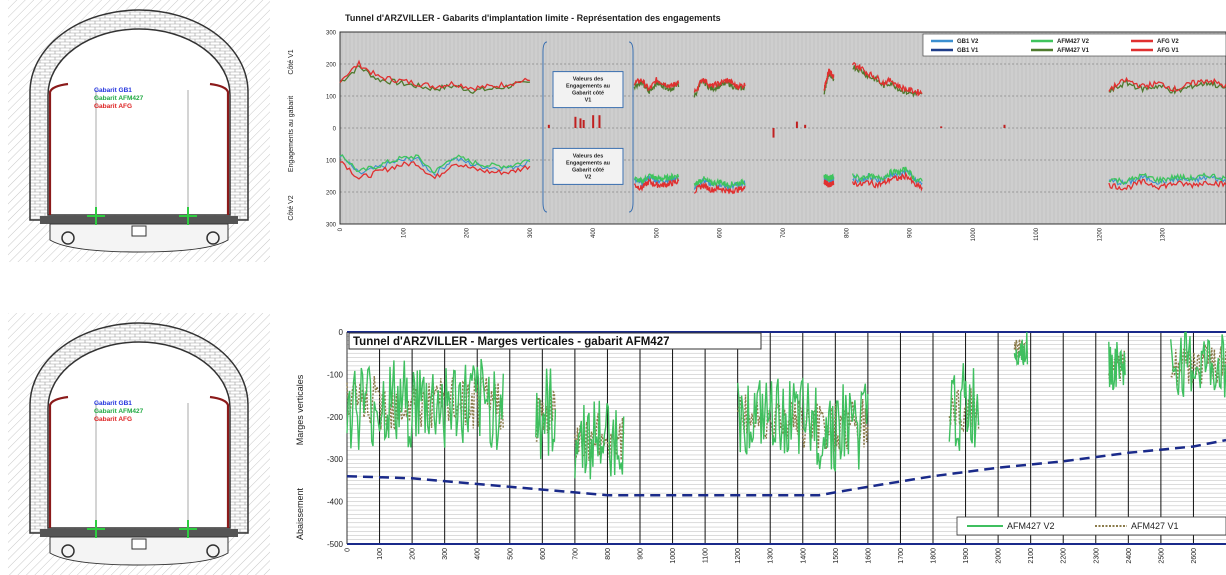  I want to click on legend-label: AFG V2, so click(1168, 42).